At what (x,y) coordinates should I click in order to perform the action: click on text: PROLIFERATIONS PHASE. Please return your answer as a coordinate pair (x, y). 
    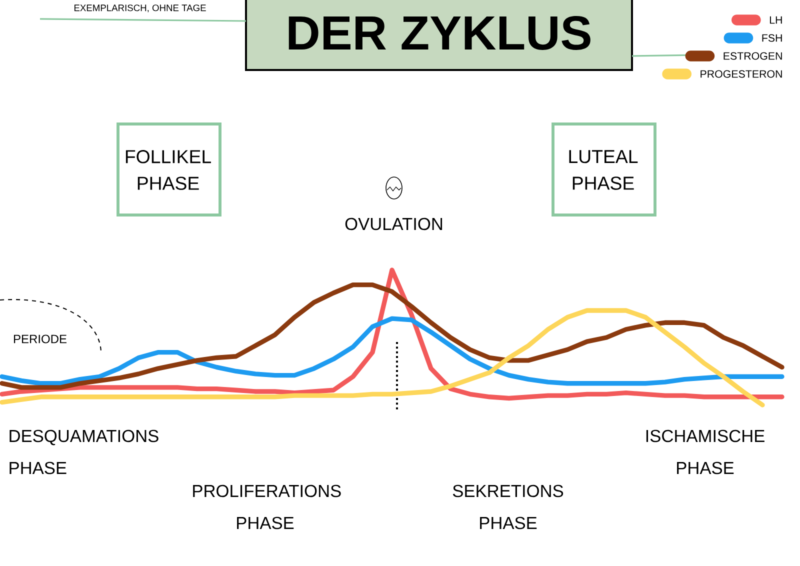
    Looking at the image, I should click on (267, 507).